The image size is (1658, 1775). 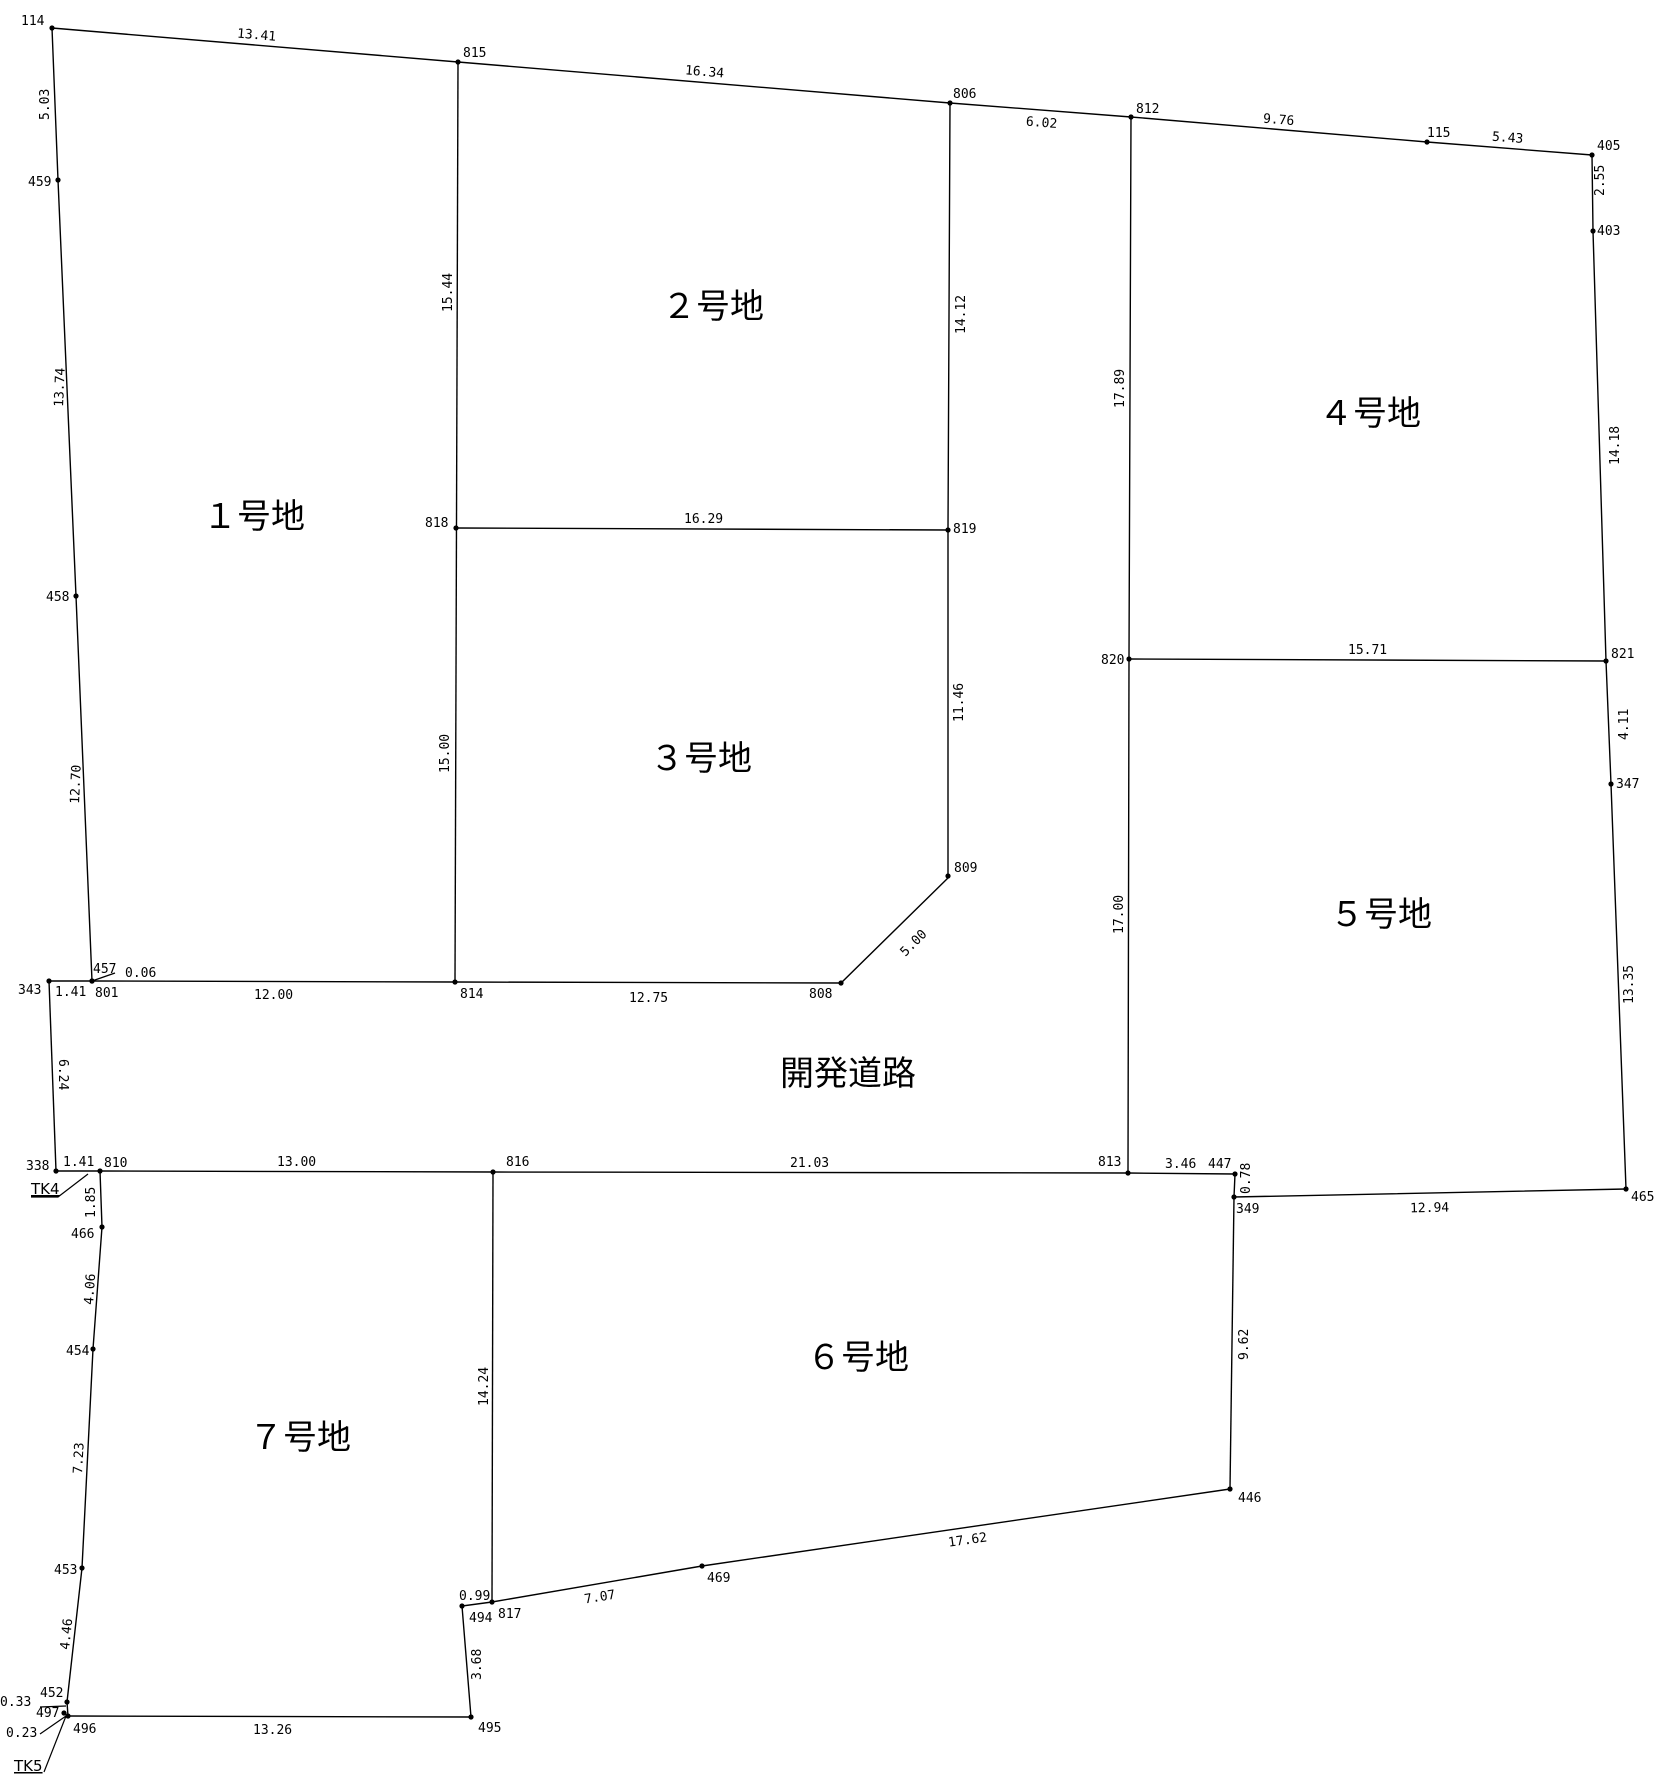 What do you see at coordinates (106, 993) in the screenshot?
I see `point-label-801: 801` at bounding box center [106, 993].